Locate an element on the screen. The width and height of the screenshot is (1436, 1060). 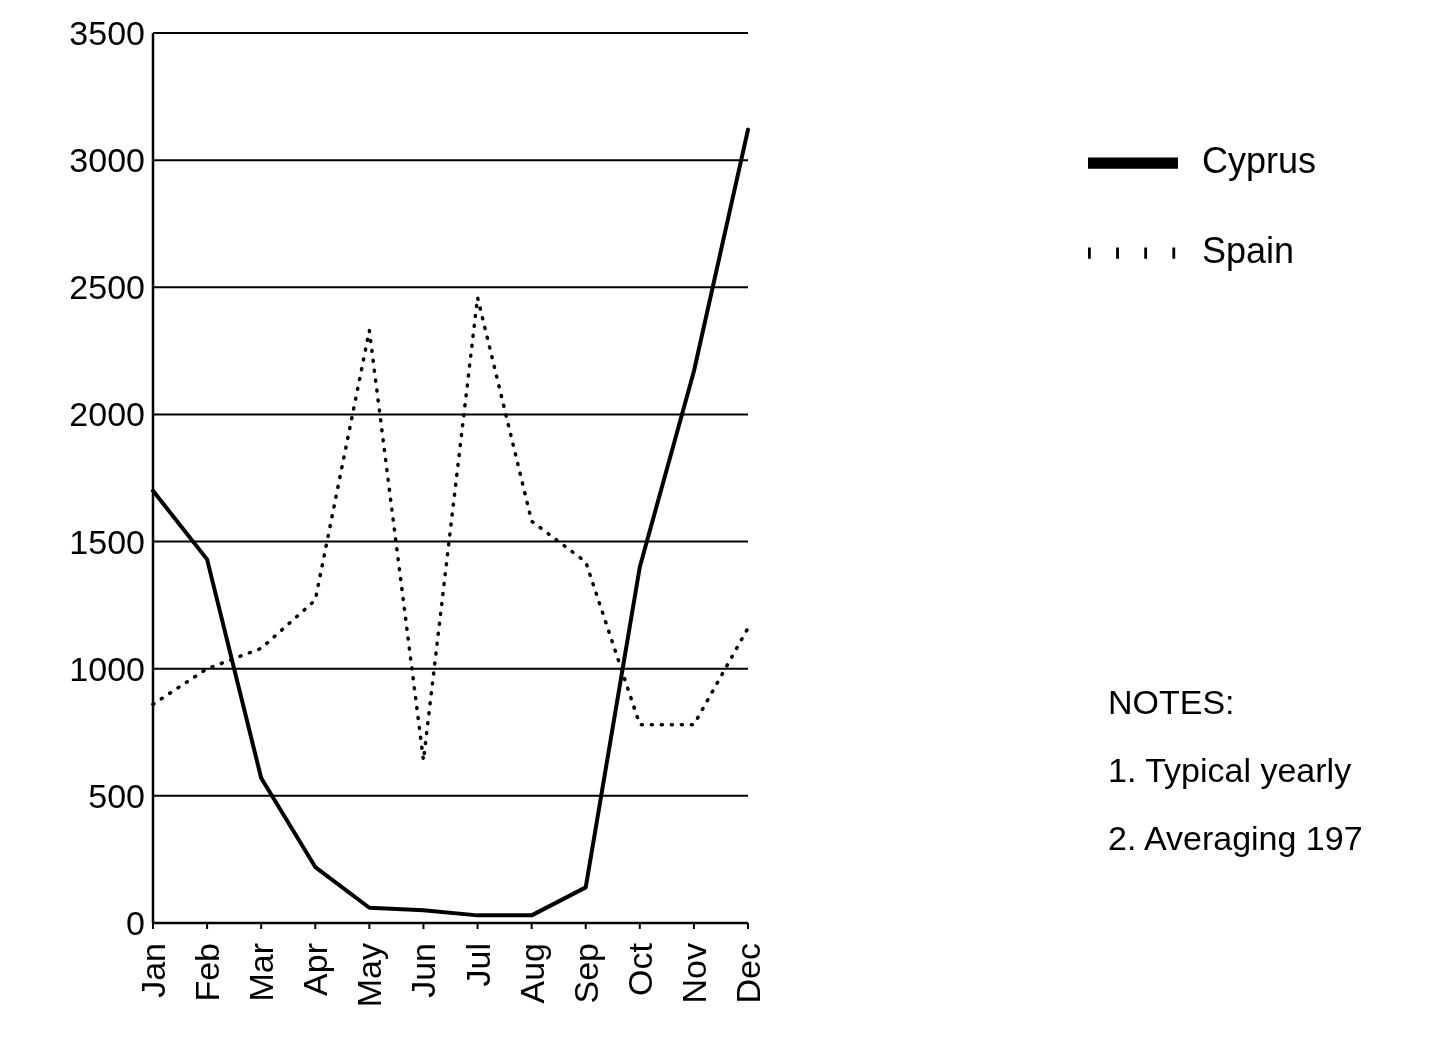
legend-label: Spain is located at coordinates (1248, 250).